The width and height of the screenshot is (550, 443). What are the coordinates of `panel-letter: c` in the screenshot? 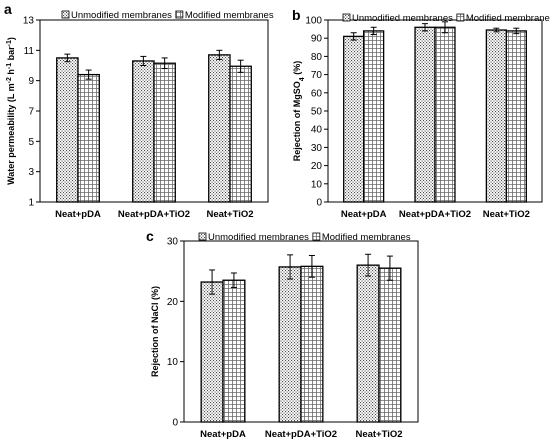 It's located at (150, 236).